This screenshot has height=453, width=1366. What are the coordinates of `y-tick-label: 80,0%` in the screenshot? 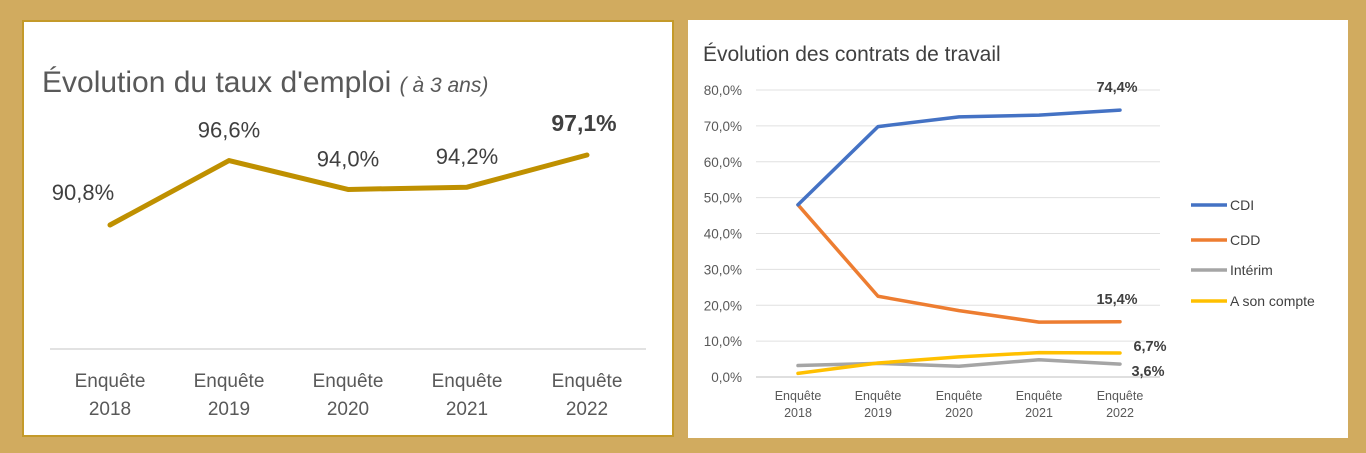 It's located at (723, 90).